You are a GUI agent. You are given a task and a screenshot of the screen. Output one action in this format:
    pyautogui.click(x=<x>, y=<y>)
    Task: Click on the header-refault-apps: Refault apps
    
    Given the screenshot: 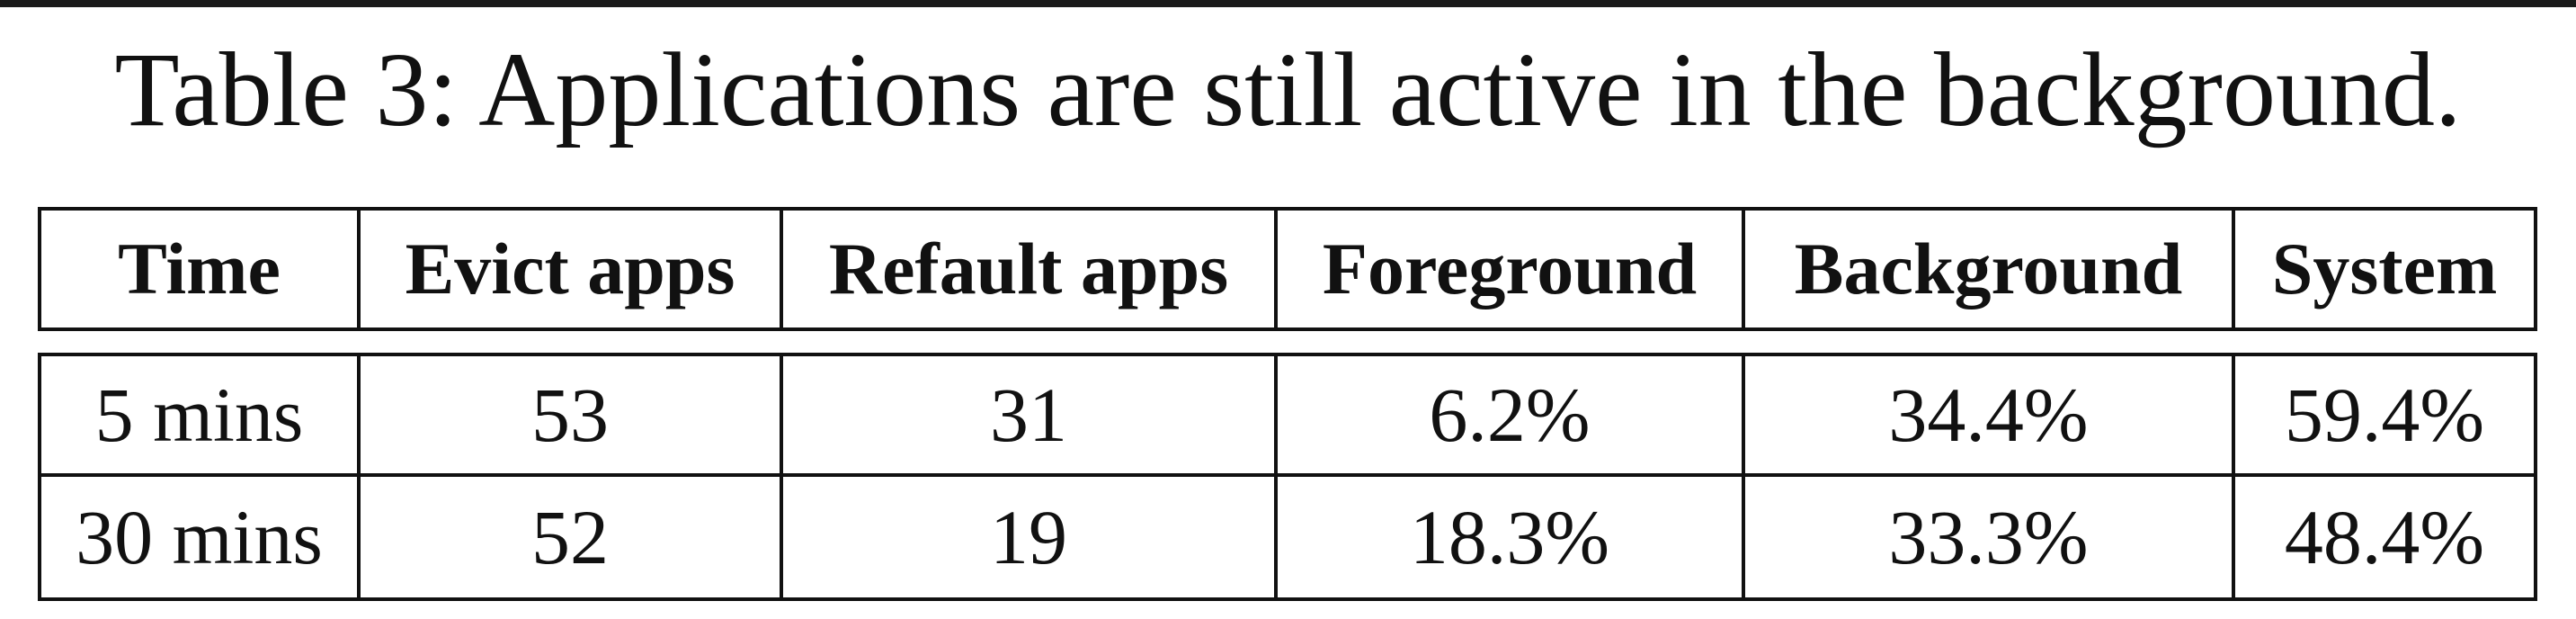 What is the action you would take?
    pyautogui.click(x=1030, y=269)
    